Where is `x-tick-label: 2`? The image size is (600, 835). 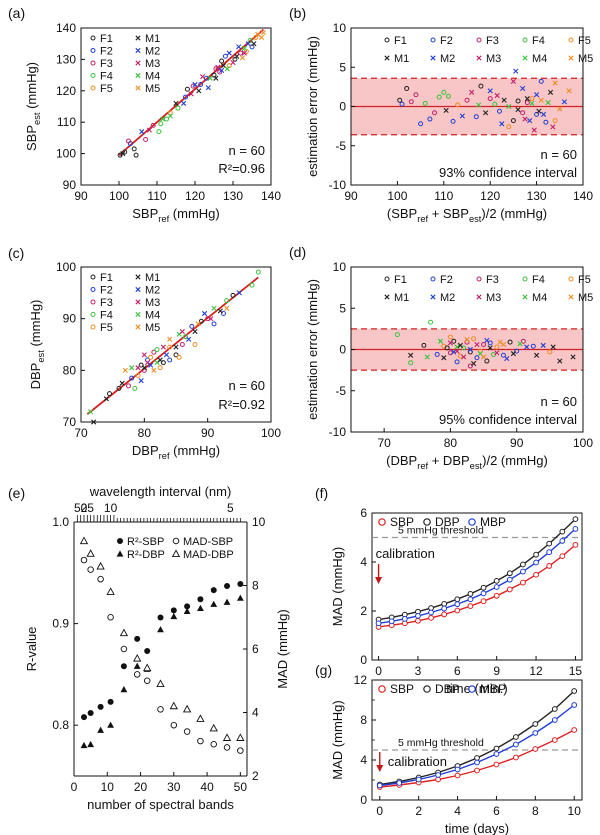
x-tick-label: 2 is located at coordinates (418, 811).